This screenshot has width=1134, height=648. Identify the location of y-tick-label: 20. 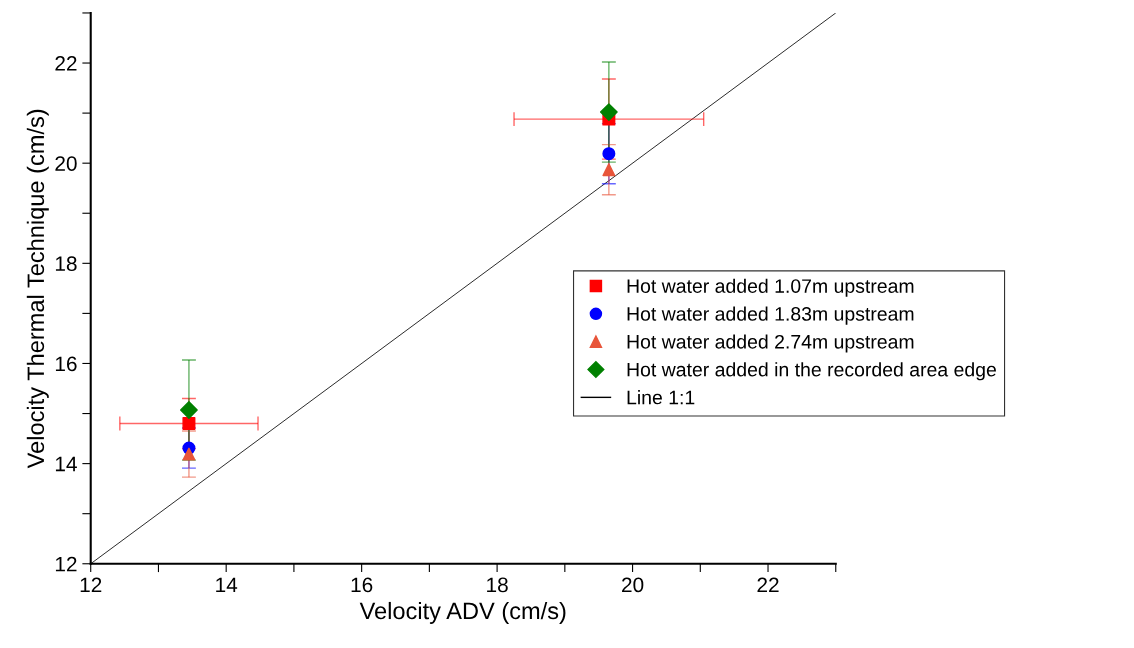
(66, 163).